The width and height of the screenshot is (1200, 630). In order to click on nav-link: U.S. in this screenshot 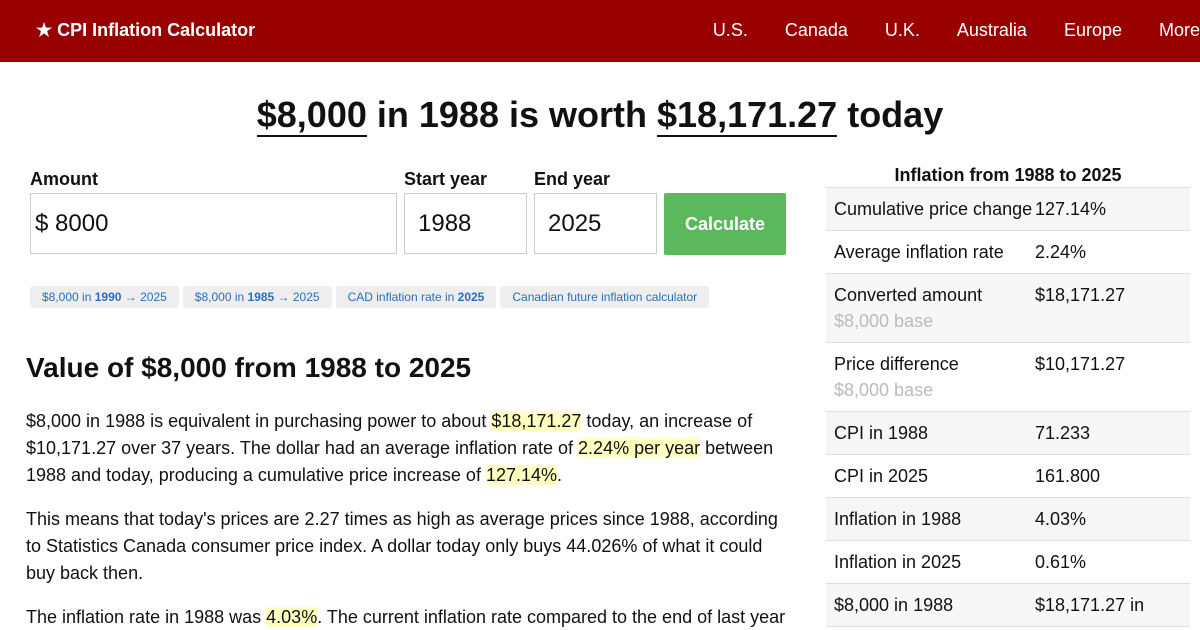, I will do `click(730, 30)`.